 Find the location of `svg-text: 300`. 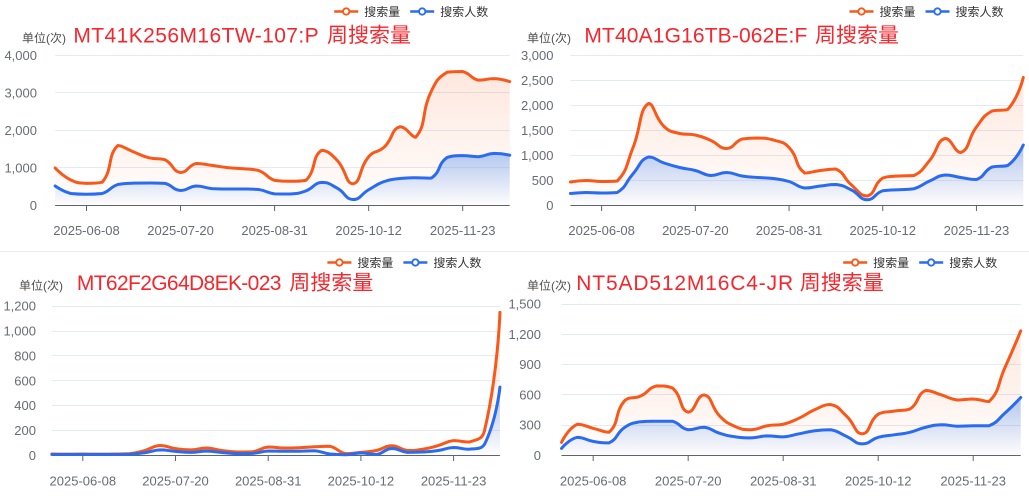

svg-text: 300 is located at coordinates (530, 425).